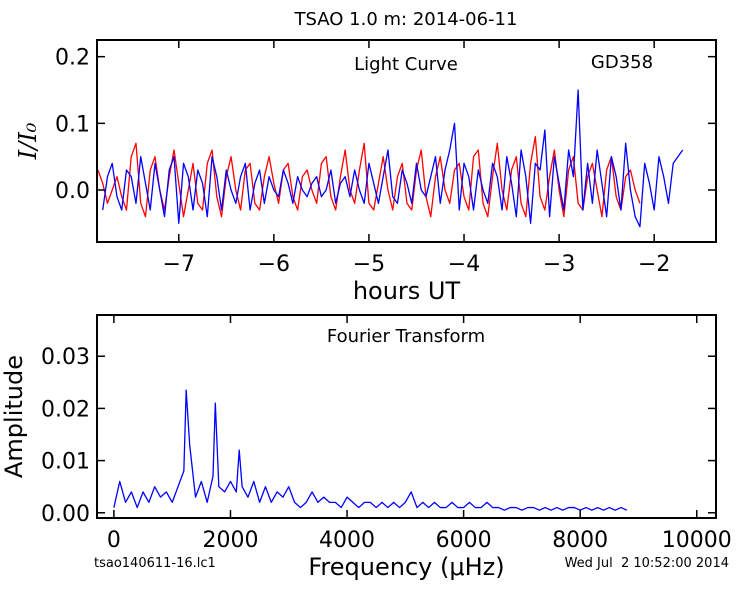 This screenshot has width=743, height=593. I want to click on y-tick-label: 0.03, so click(65, 357).